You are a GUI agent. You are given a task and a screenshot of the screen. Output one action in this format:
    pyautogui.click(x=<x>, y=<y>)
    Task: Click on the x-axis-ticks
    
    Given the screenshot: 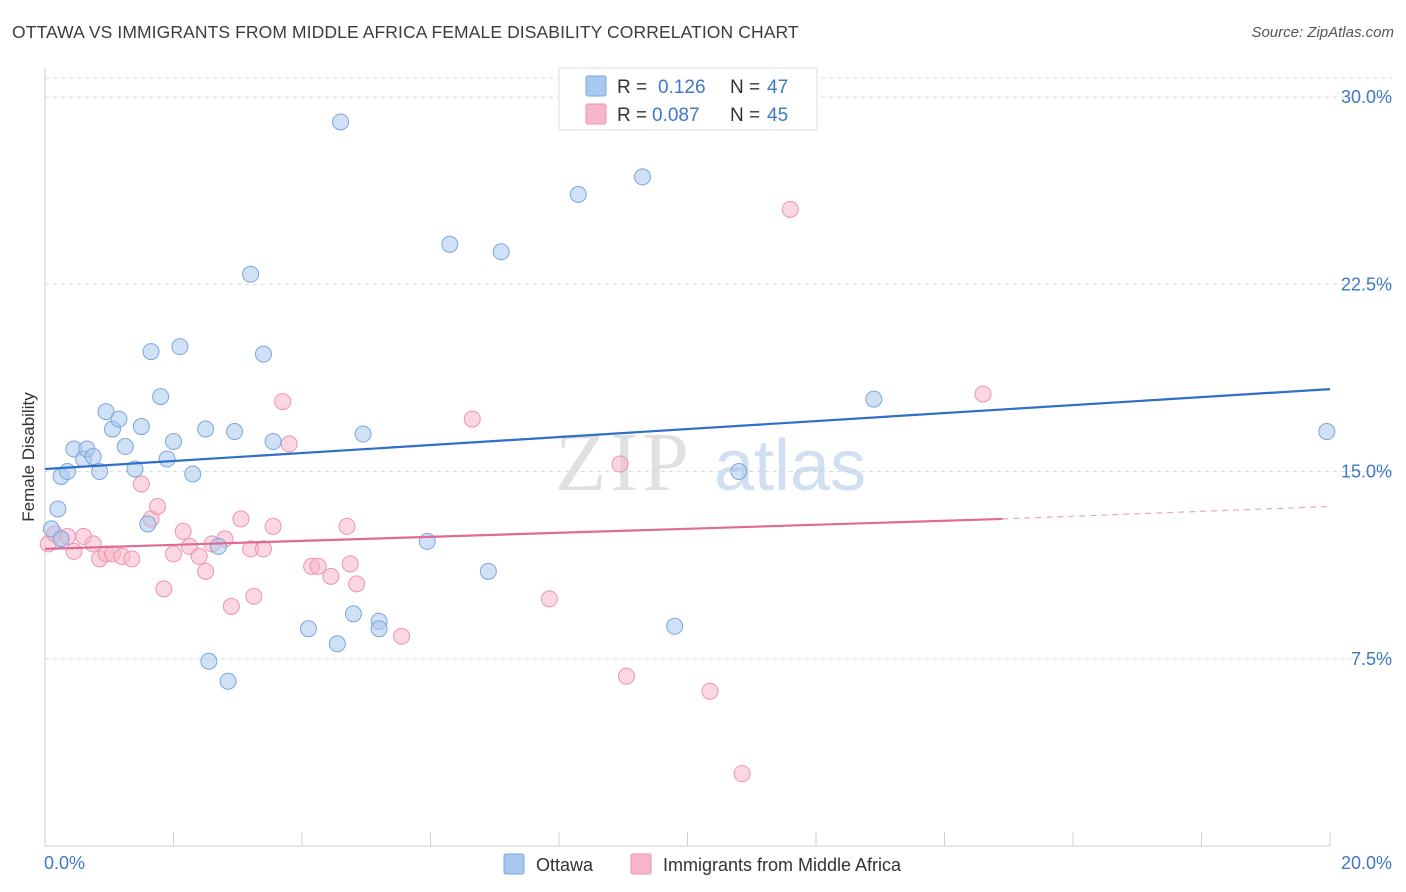 What is the action you would take?
    pyautogui.click(x=687, y=839)
    